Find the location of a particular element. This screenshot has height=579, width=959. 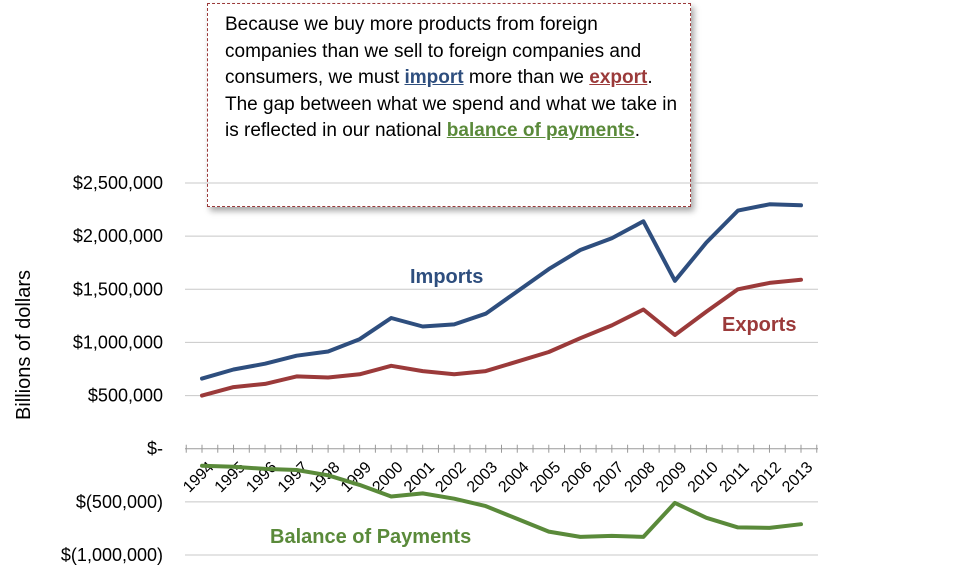

exports-series-label: Exports is located at coordinates (759, 325).